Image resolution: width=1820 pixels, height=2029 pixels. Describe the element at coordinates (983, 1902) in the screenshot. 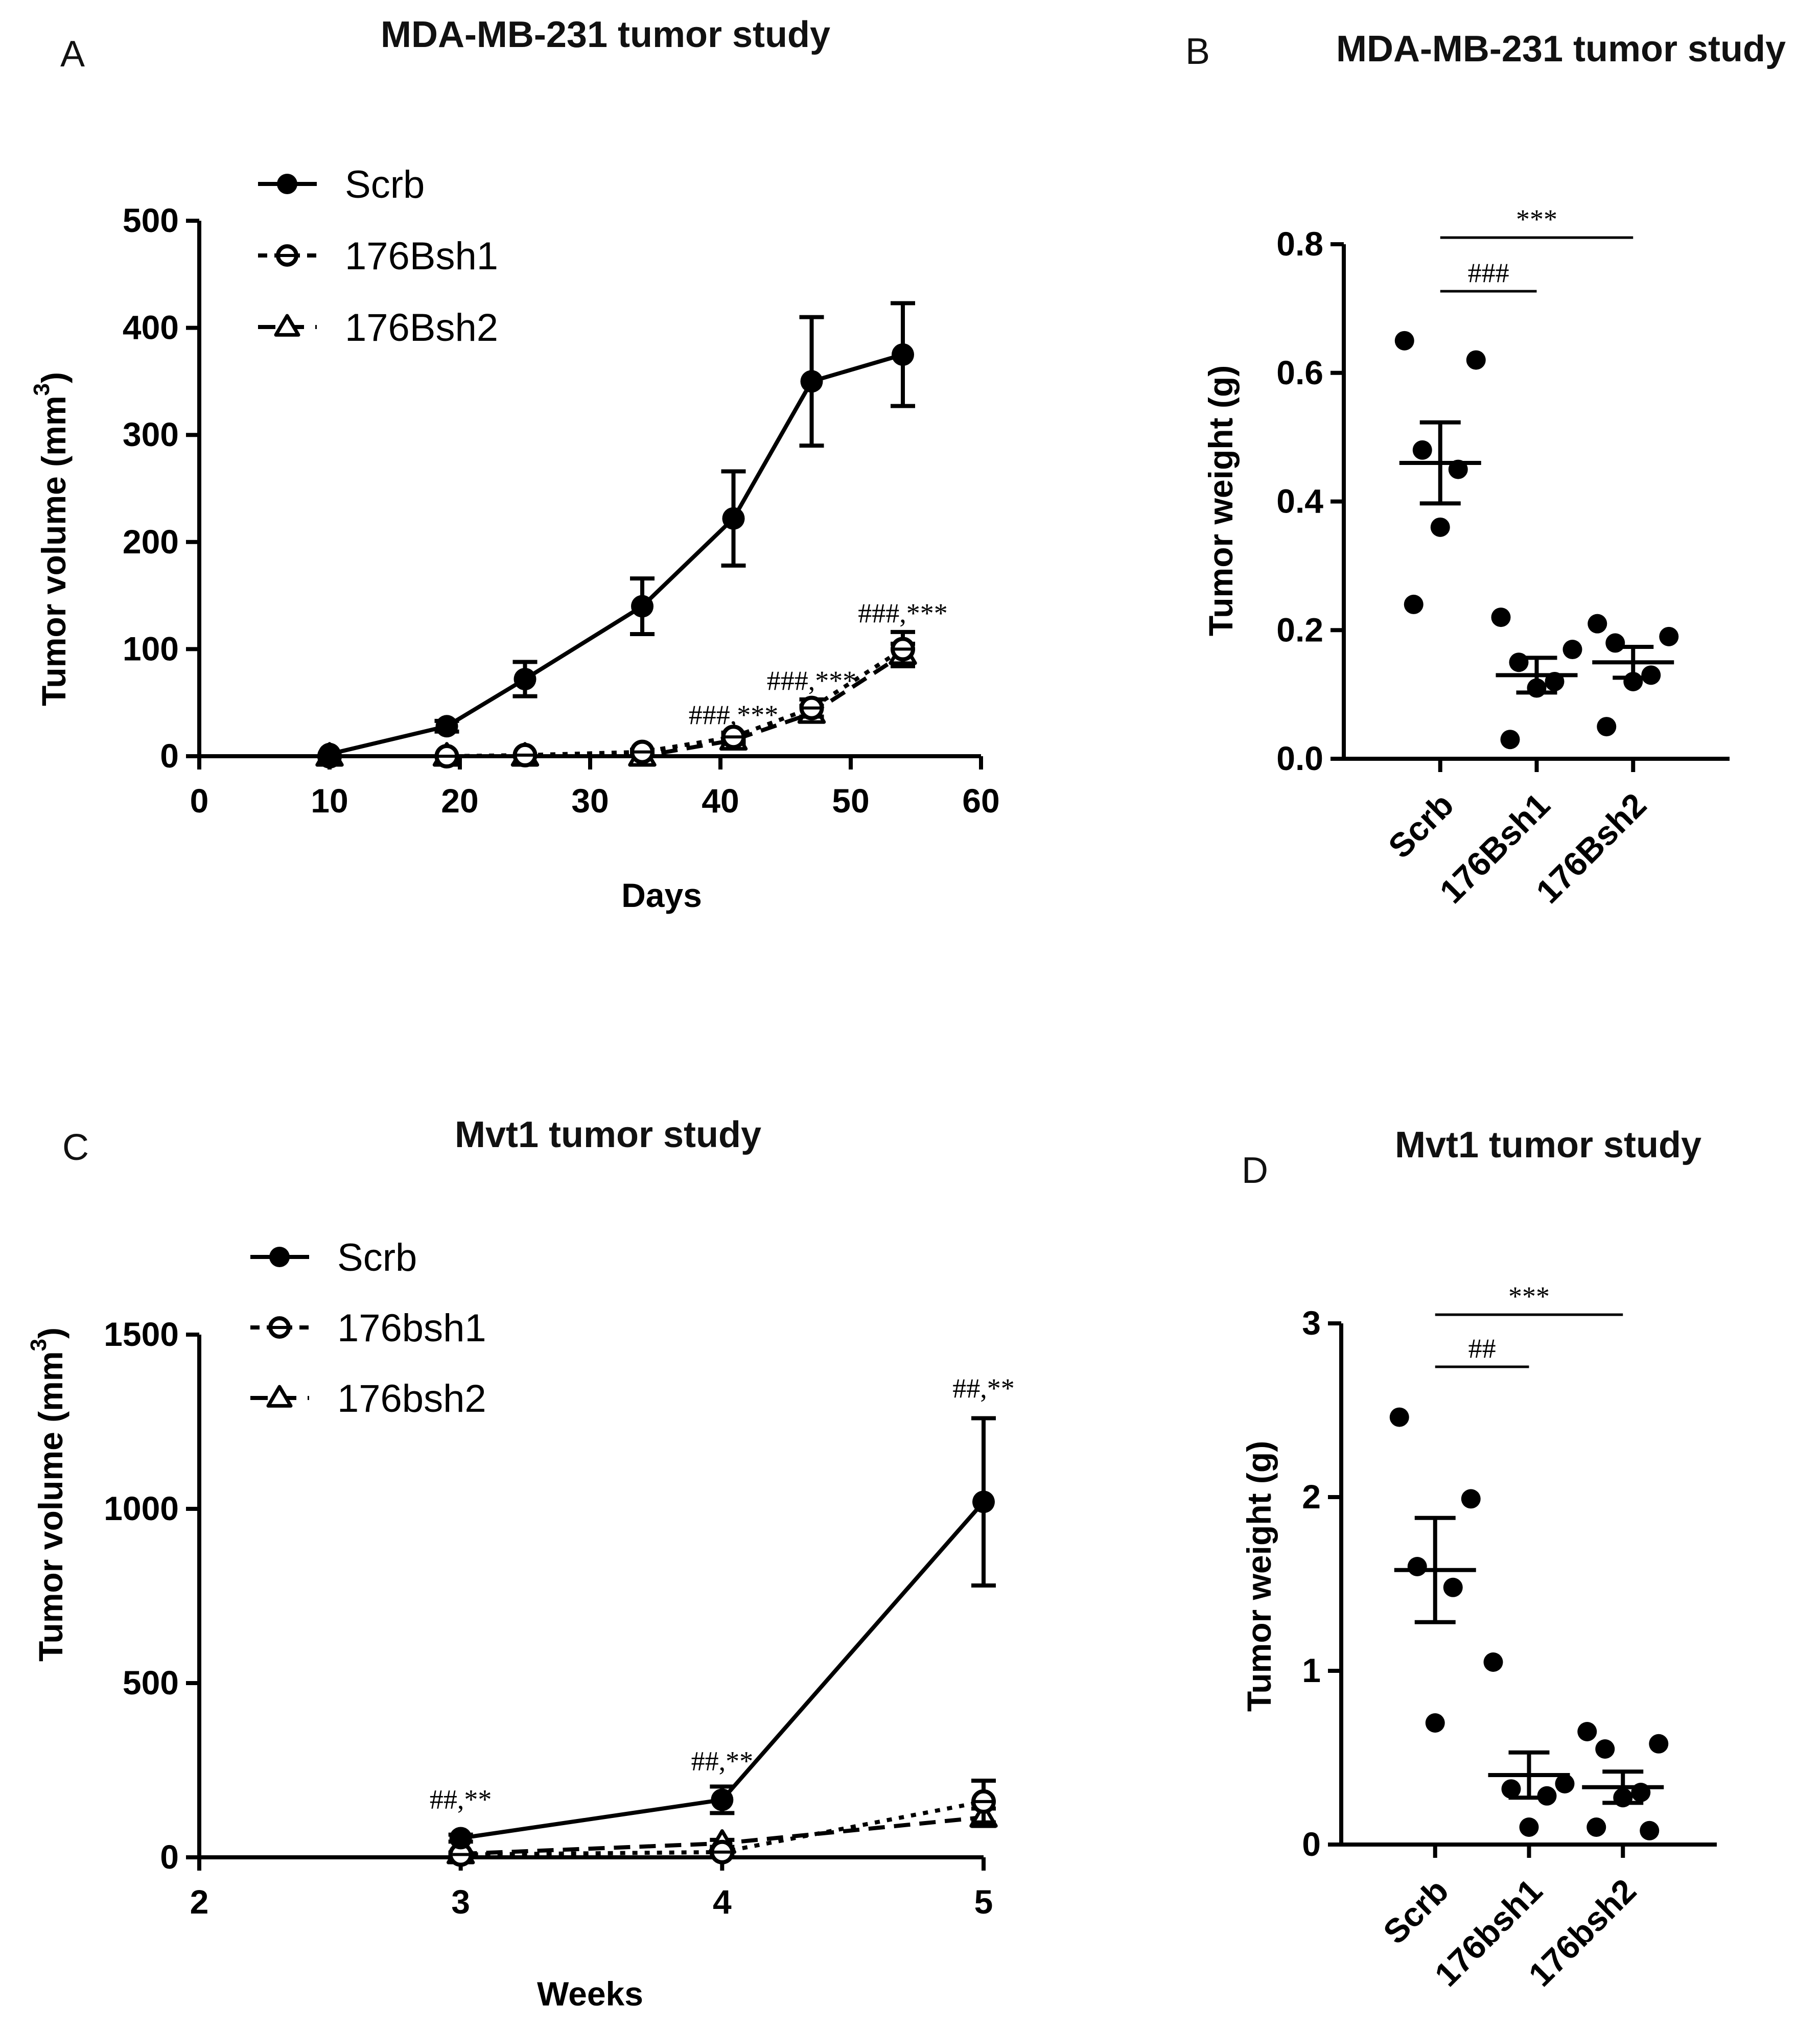

I see `chart-c-xtick-label: 5` at that location.